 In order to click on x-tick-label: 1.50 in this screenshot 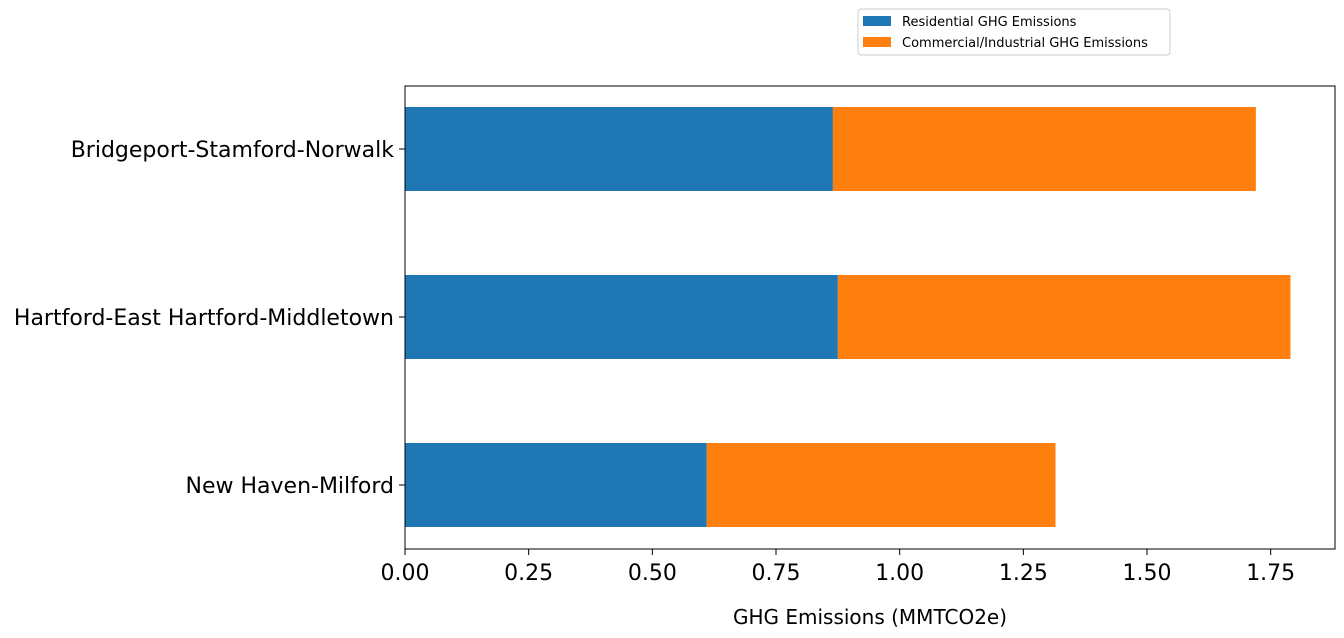, I will do `click(1147, 573)`.